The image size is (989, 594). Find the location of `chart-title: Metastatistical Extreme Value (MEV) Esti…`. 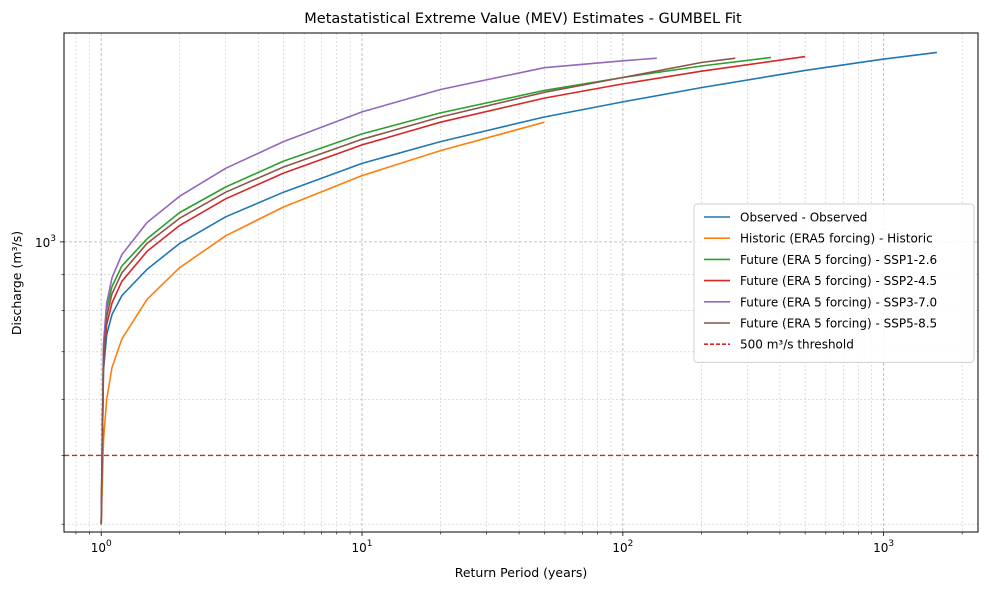

chart-title: Metastatistical Extreme Value (MEV) Esti… is located at coordinates (523, 19).